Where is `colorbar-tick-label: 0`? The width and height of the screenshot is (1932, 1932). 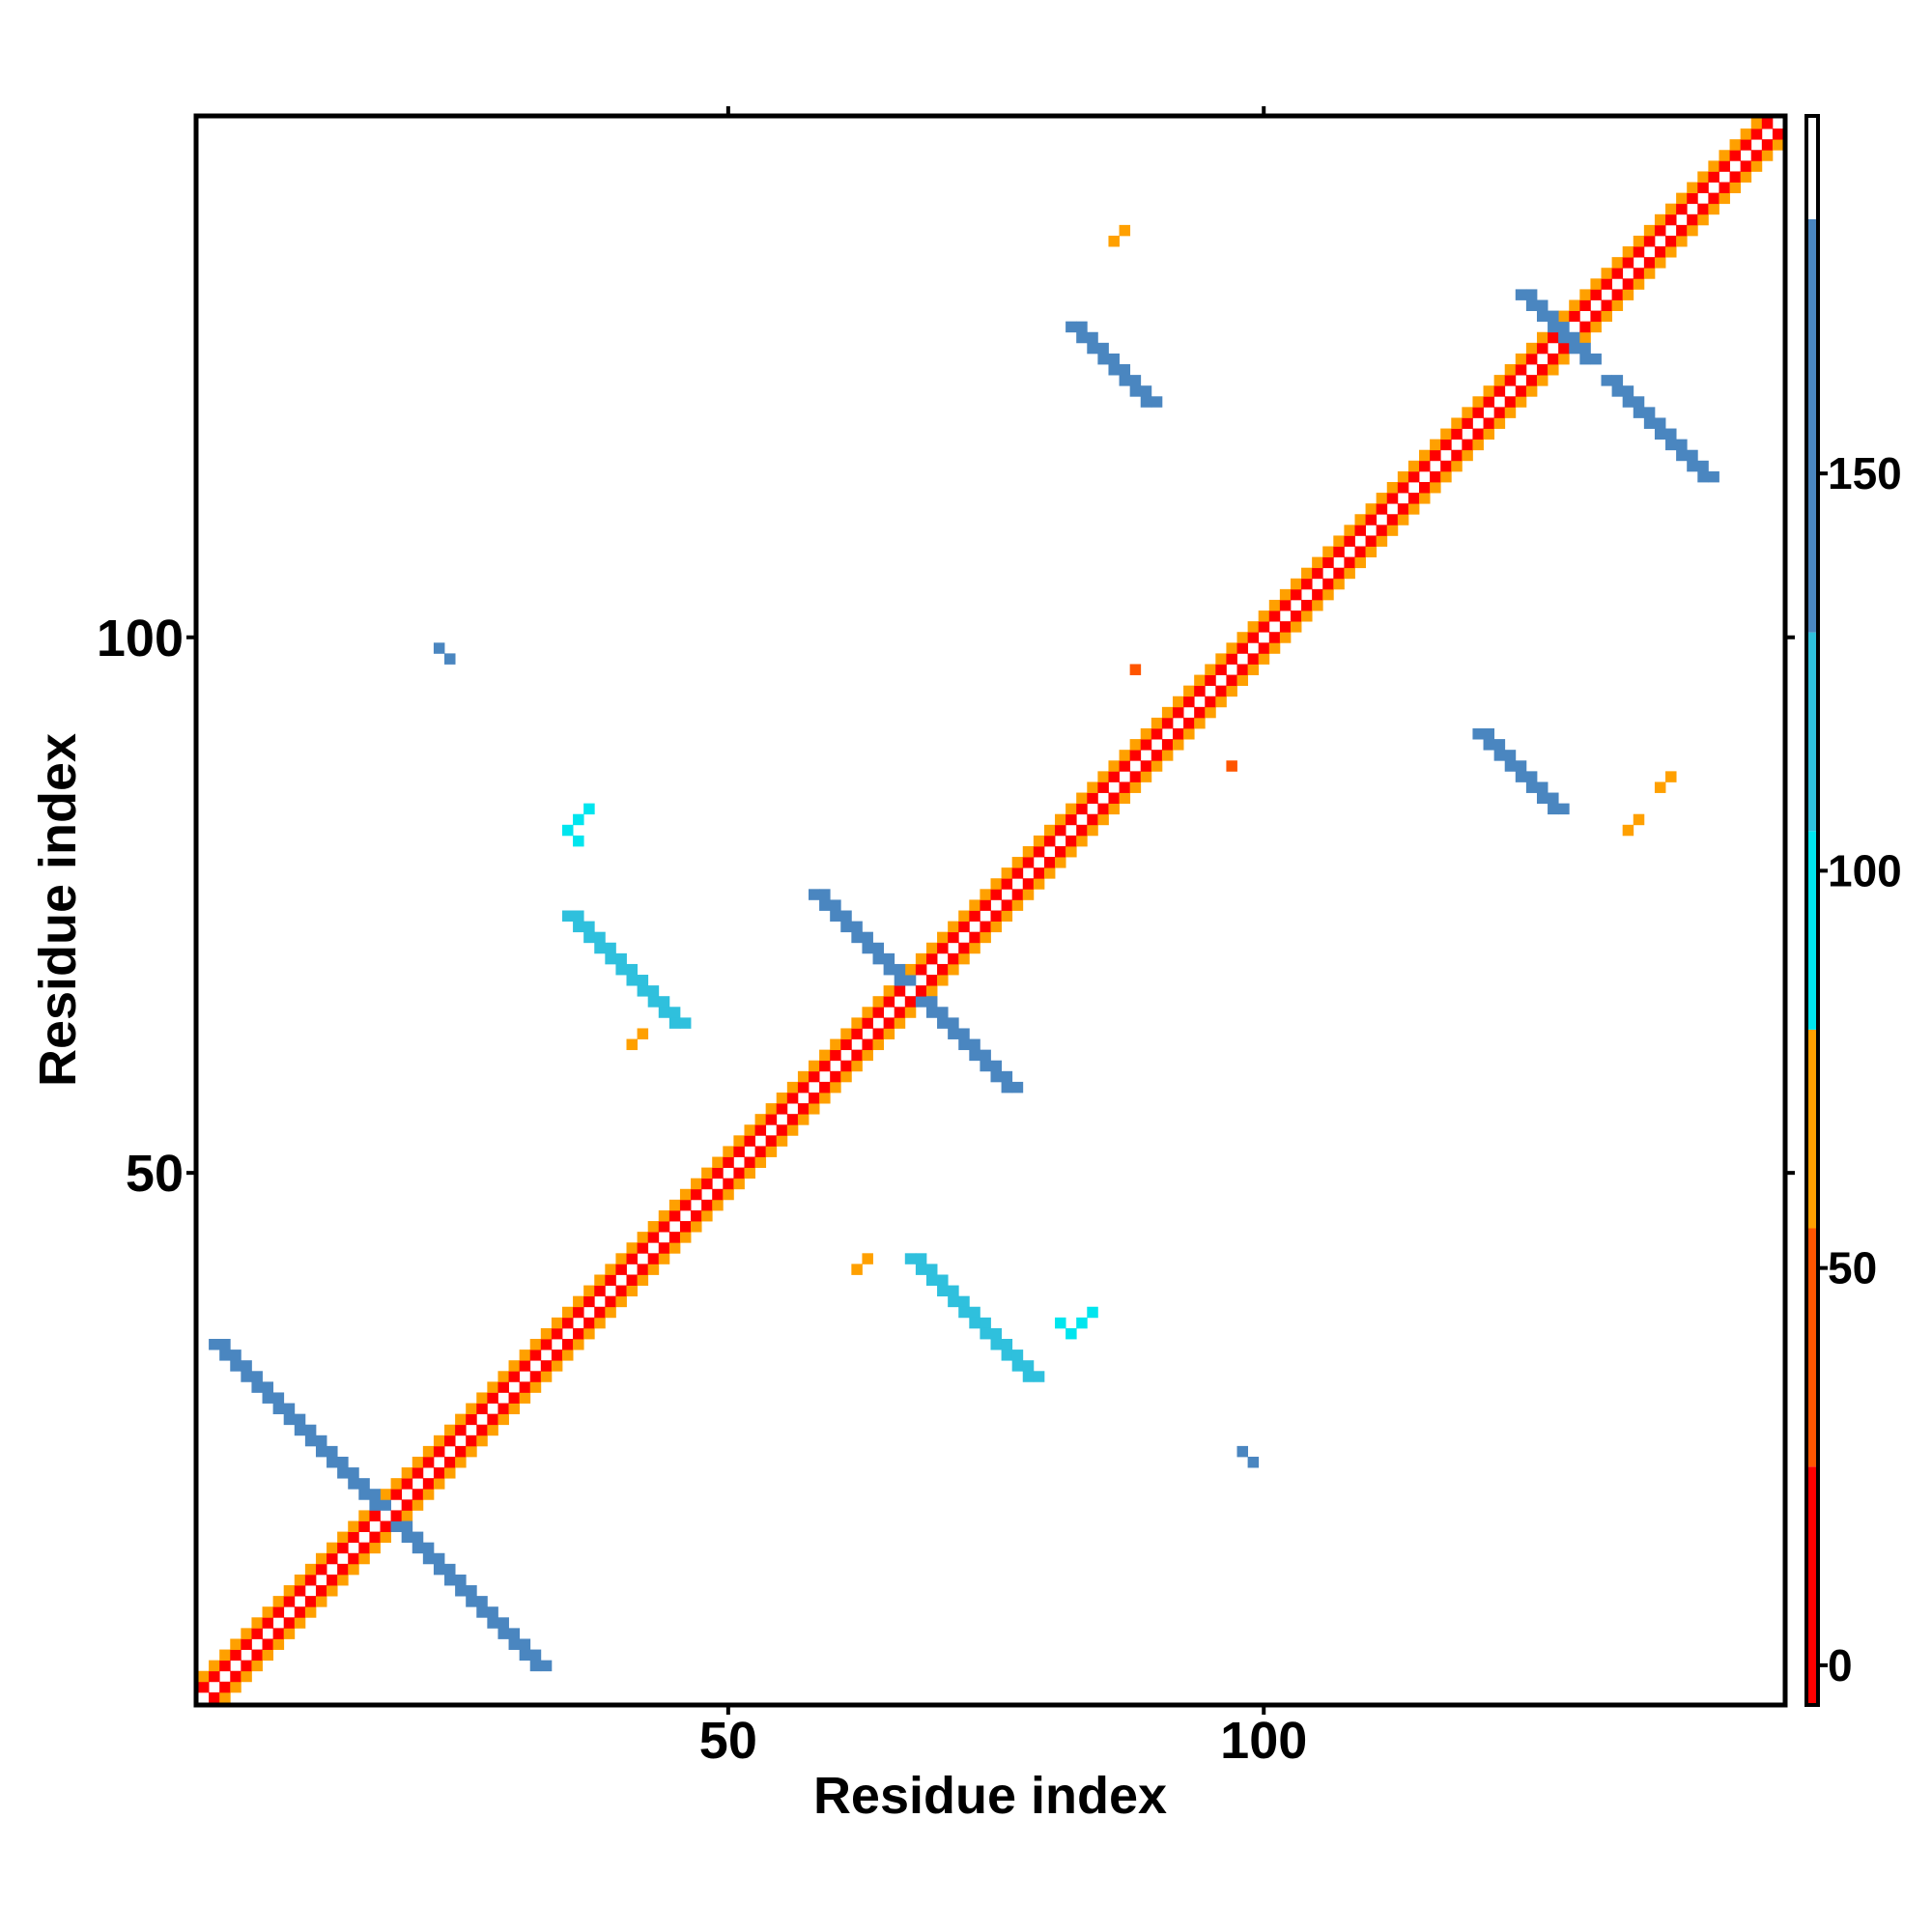
colorbar-tick-label: 0 is located at coordinates (1840, 1665).